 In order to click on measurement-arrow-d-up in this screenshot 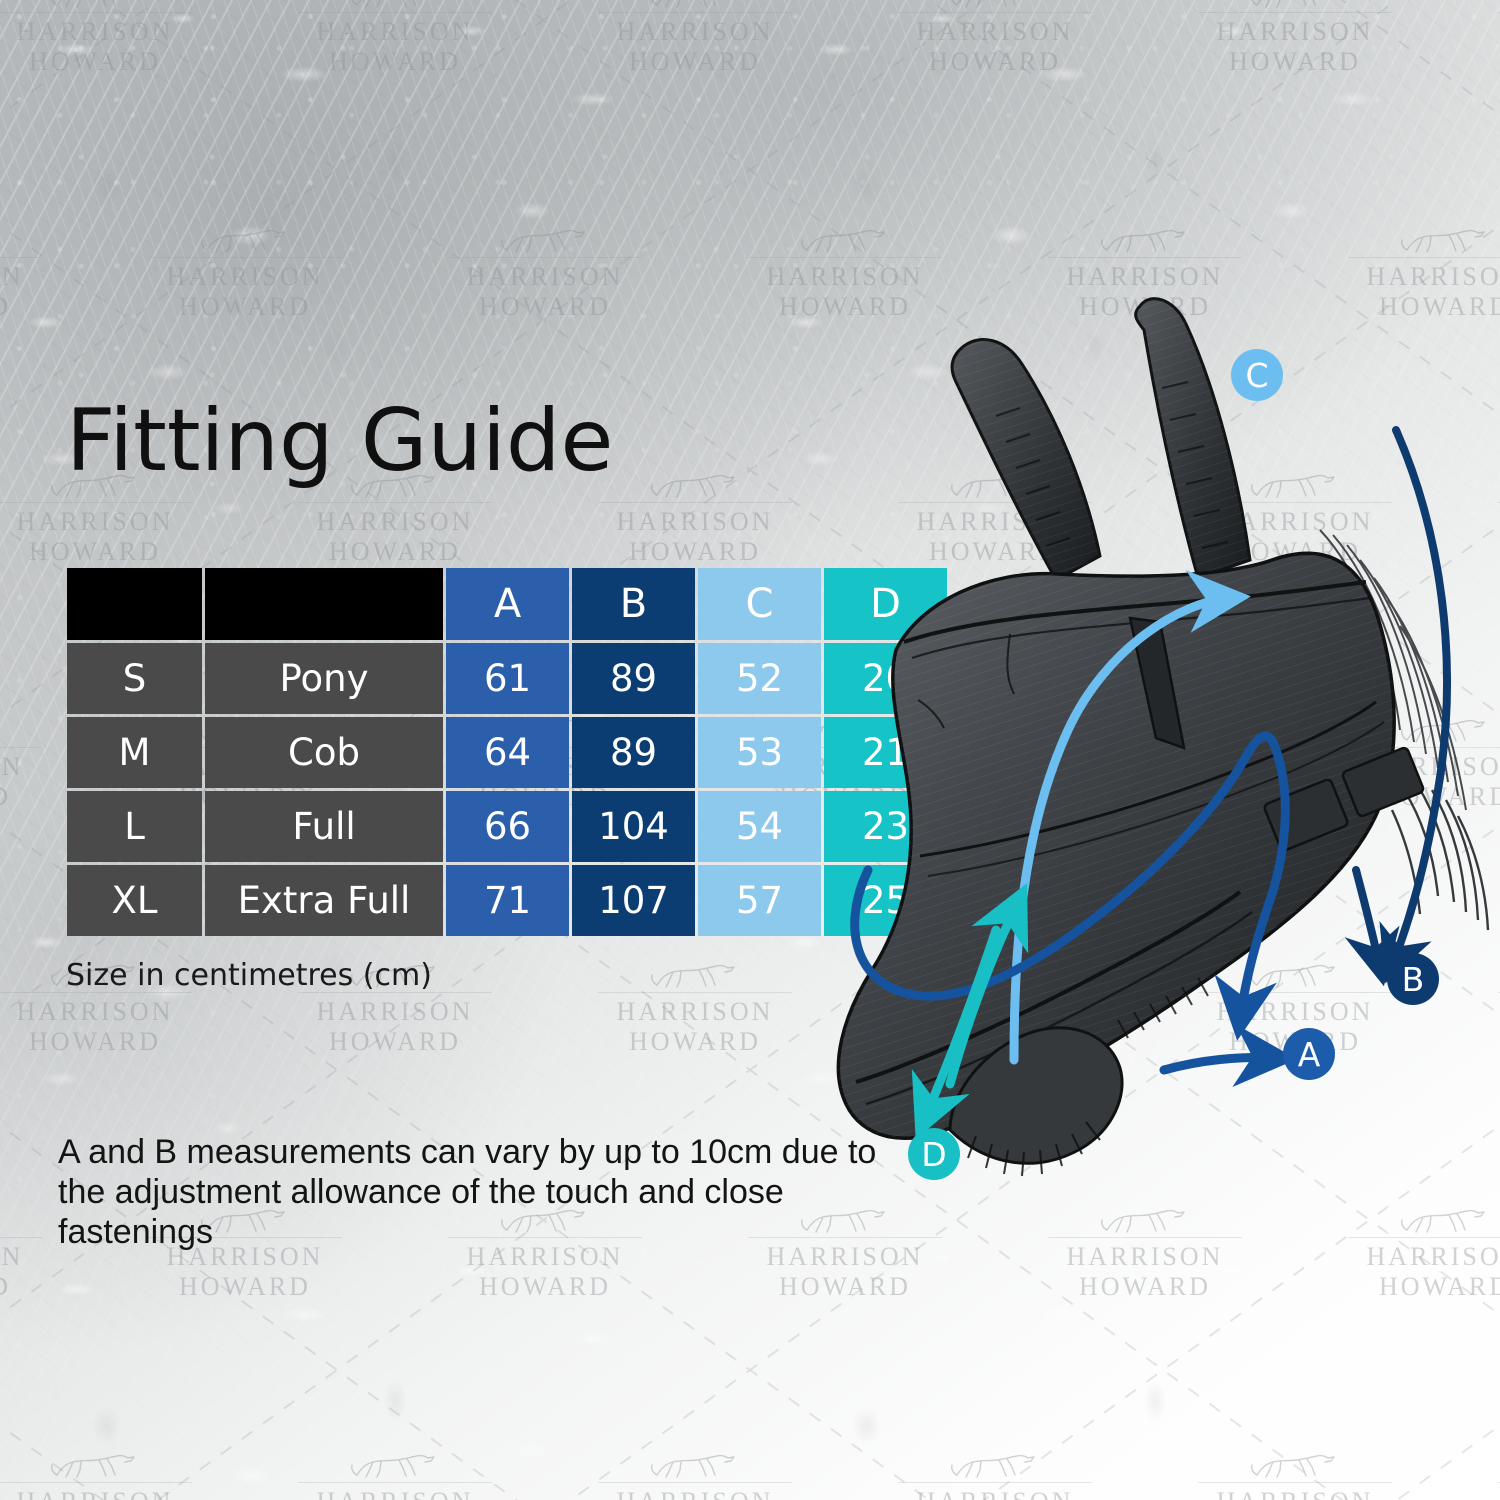, I will do `click(987, 986)`.